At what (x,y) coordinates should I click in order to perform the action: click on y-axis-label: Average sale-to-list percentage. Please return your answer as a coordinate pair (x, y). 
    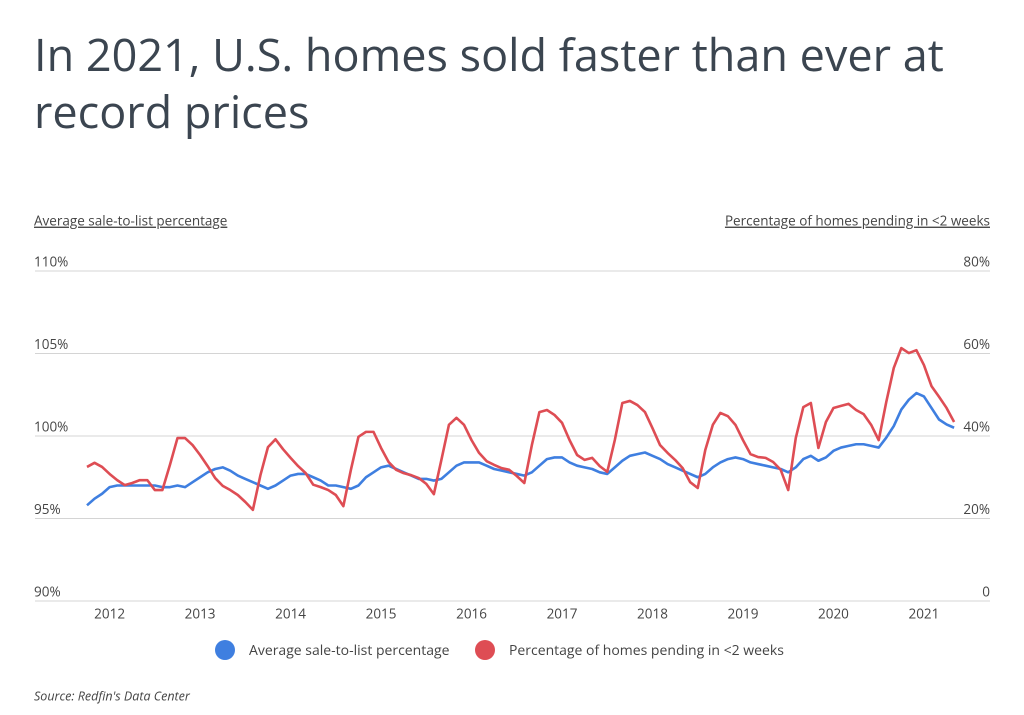
    Looking at the image, I should click on (130, 221).